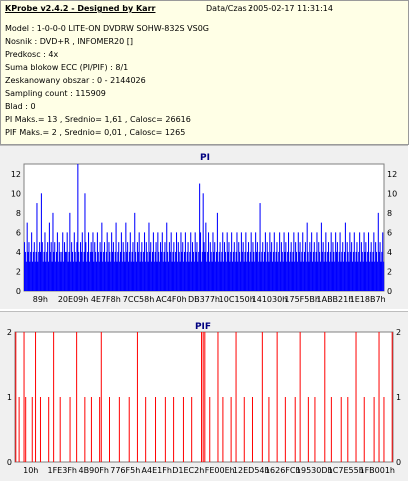 This screenshot has height=481, width=409. What do you see at coordinates (392, 193) in the screenshot?
I see `pi-ytick-right: 10` at bounding box center [392, 193].